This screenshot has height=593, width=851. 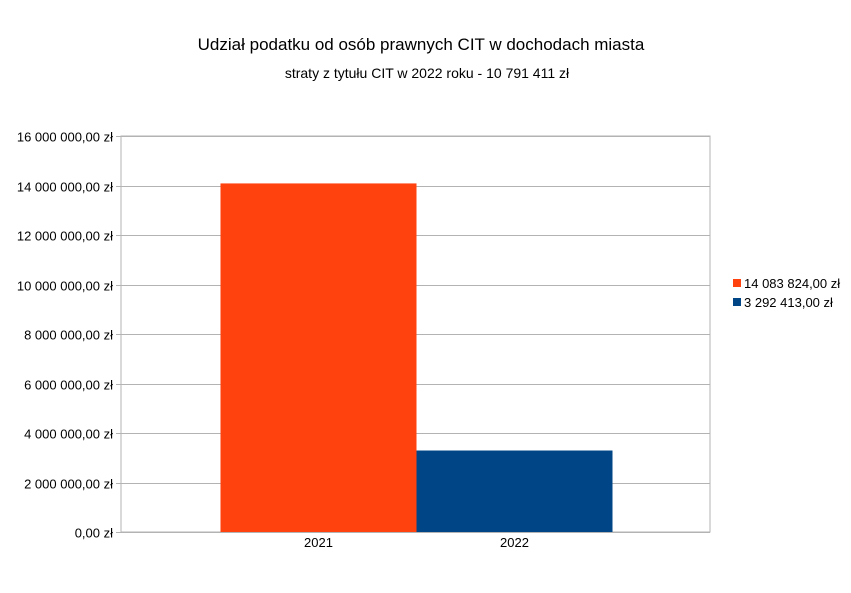 What do you see at coordinates (514, 491) in the screenshot?
I see `bar-2022` at bounding box center [514, 491].